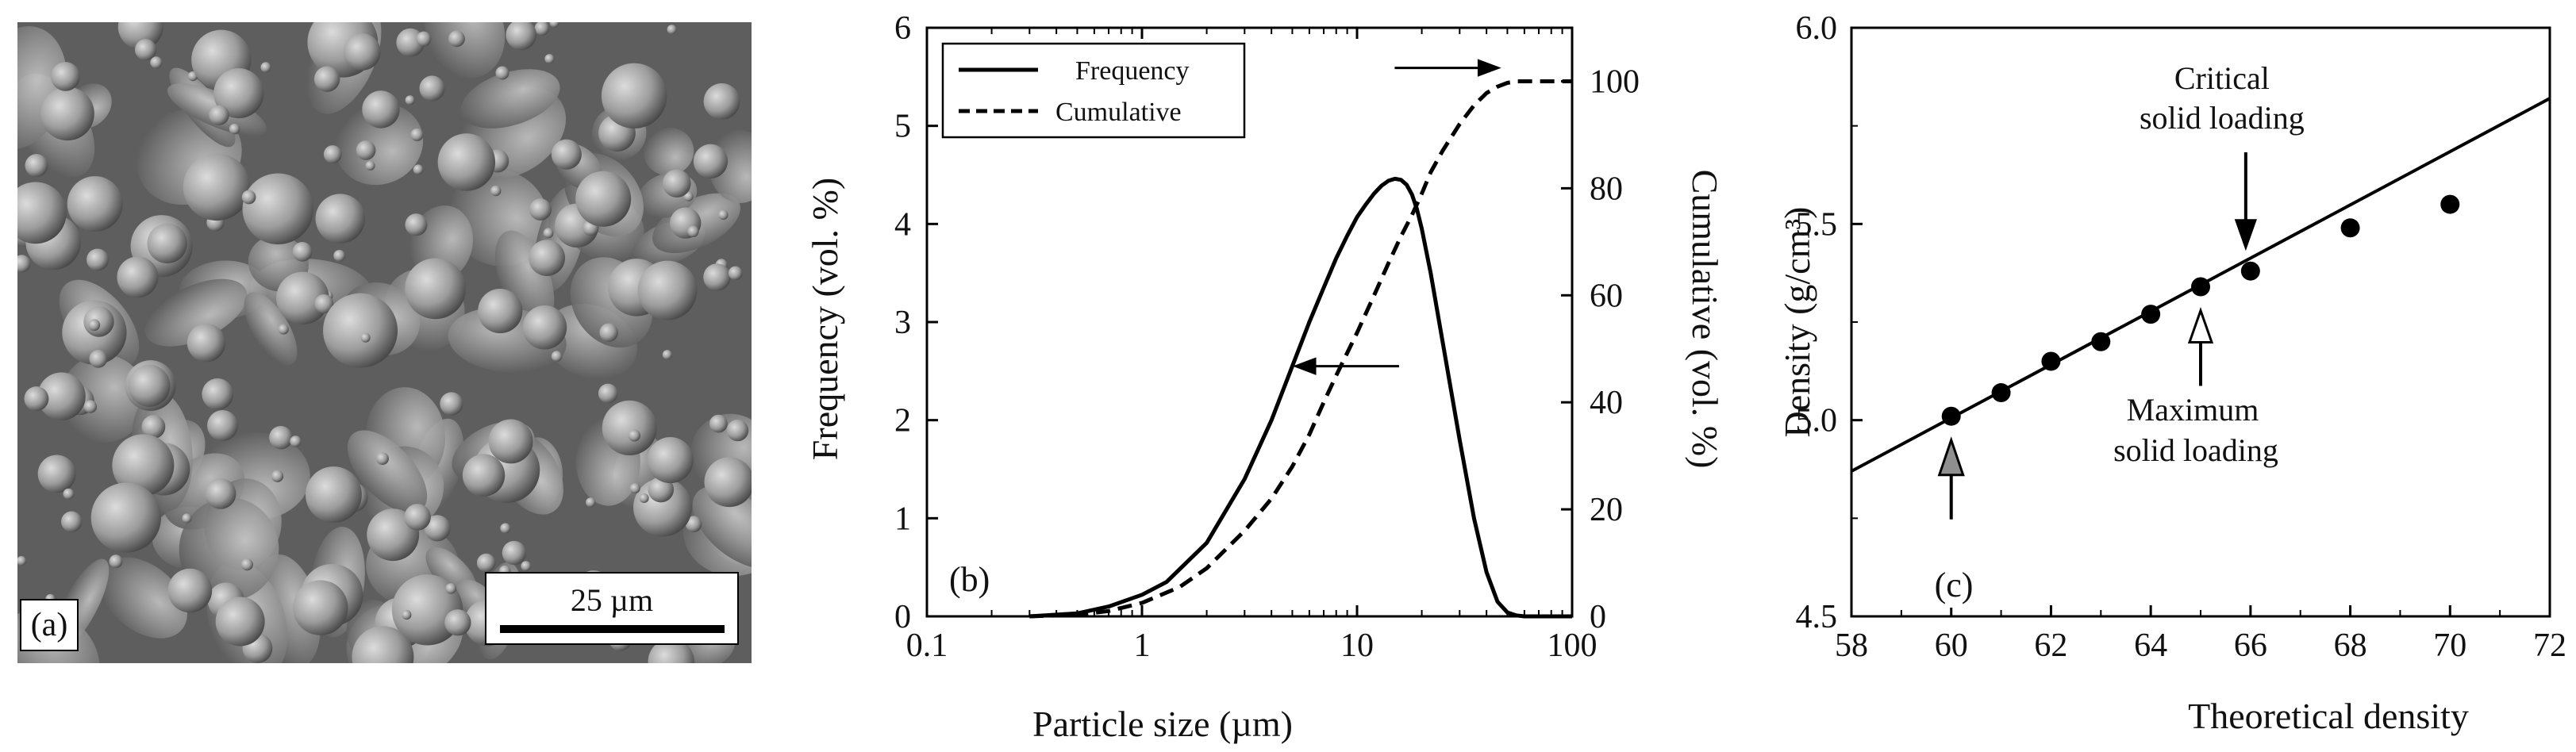 The width and height of the screenshot is (2576, 752). Describe the element at coordinates (2549, 645) in the screenshot. I see `density-x-tick-label: 72` at that location.